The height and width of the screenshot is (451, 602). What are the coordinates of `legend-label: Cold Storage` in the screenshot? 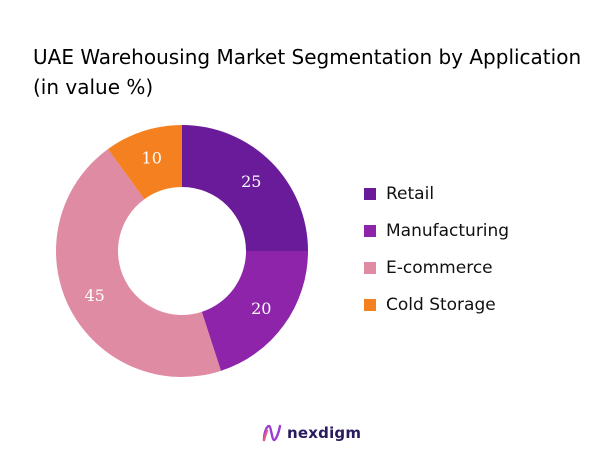 It's located at (441, 304).